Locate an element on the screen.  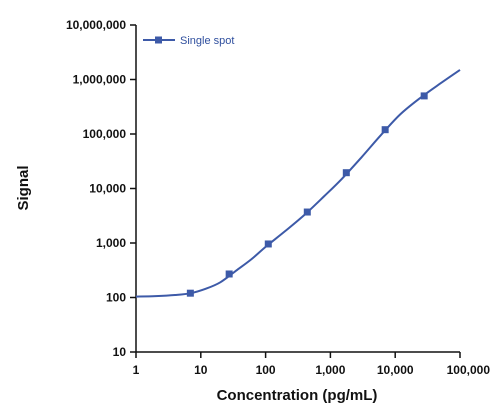
y-tick-label: 10 is located at coordinates (120, 352).